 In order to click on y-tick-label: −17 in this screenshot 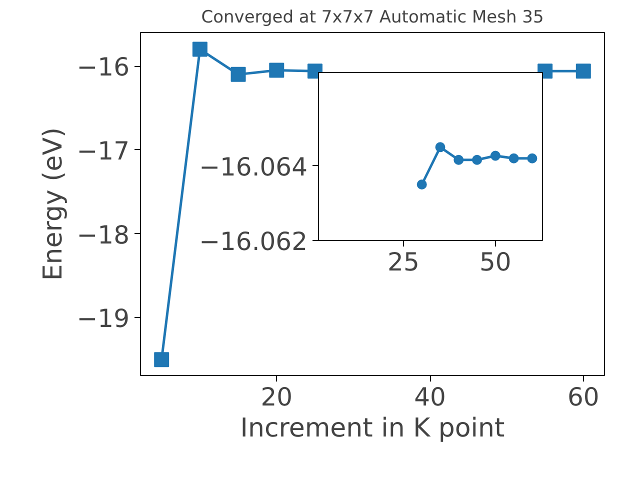, I will do `click(103, 151)`.